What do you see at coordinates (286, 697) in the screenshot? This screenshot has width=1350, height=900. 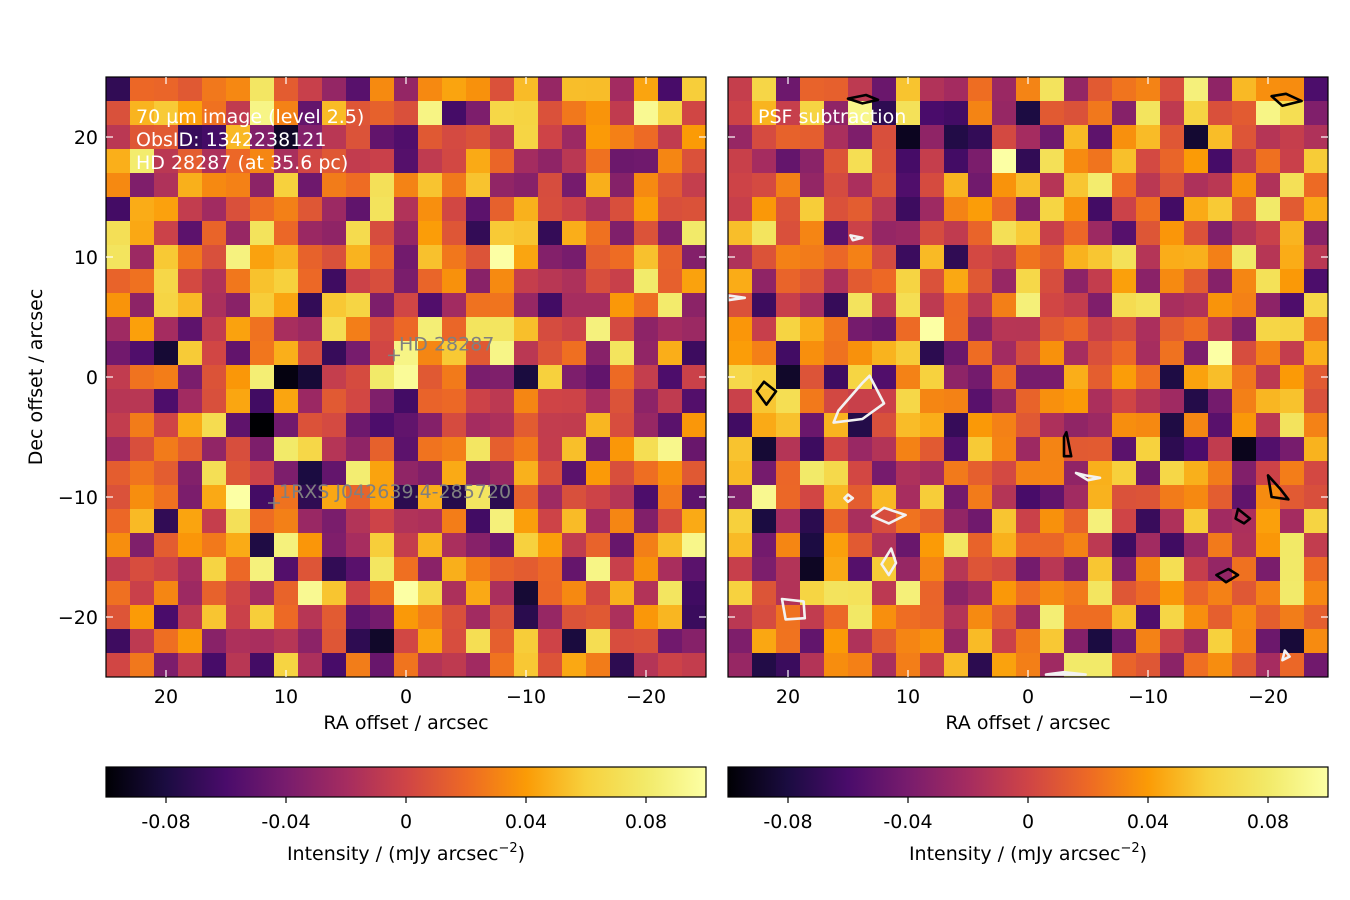 I see `x-tick-label: 10` at bounding box center [286, 697].